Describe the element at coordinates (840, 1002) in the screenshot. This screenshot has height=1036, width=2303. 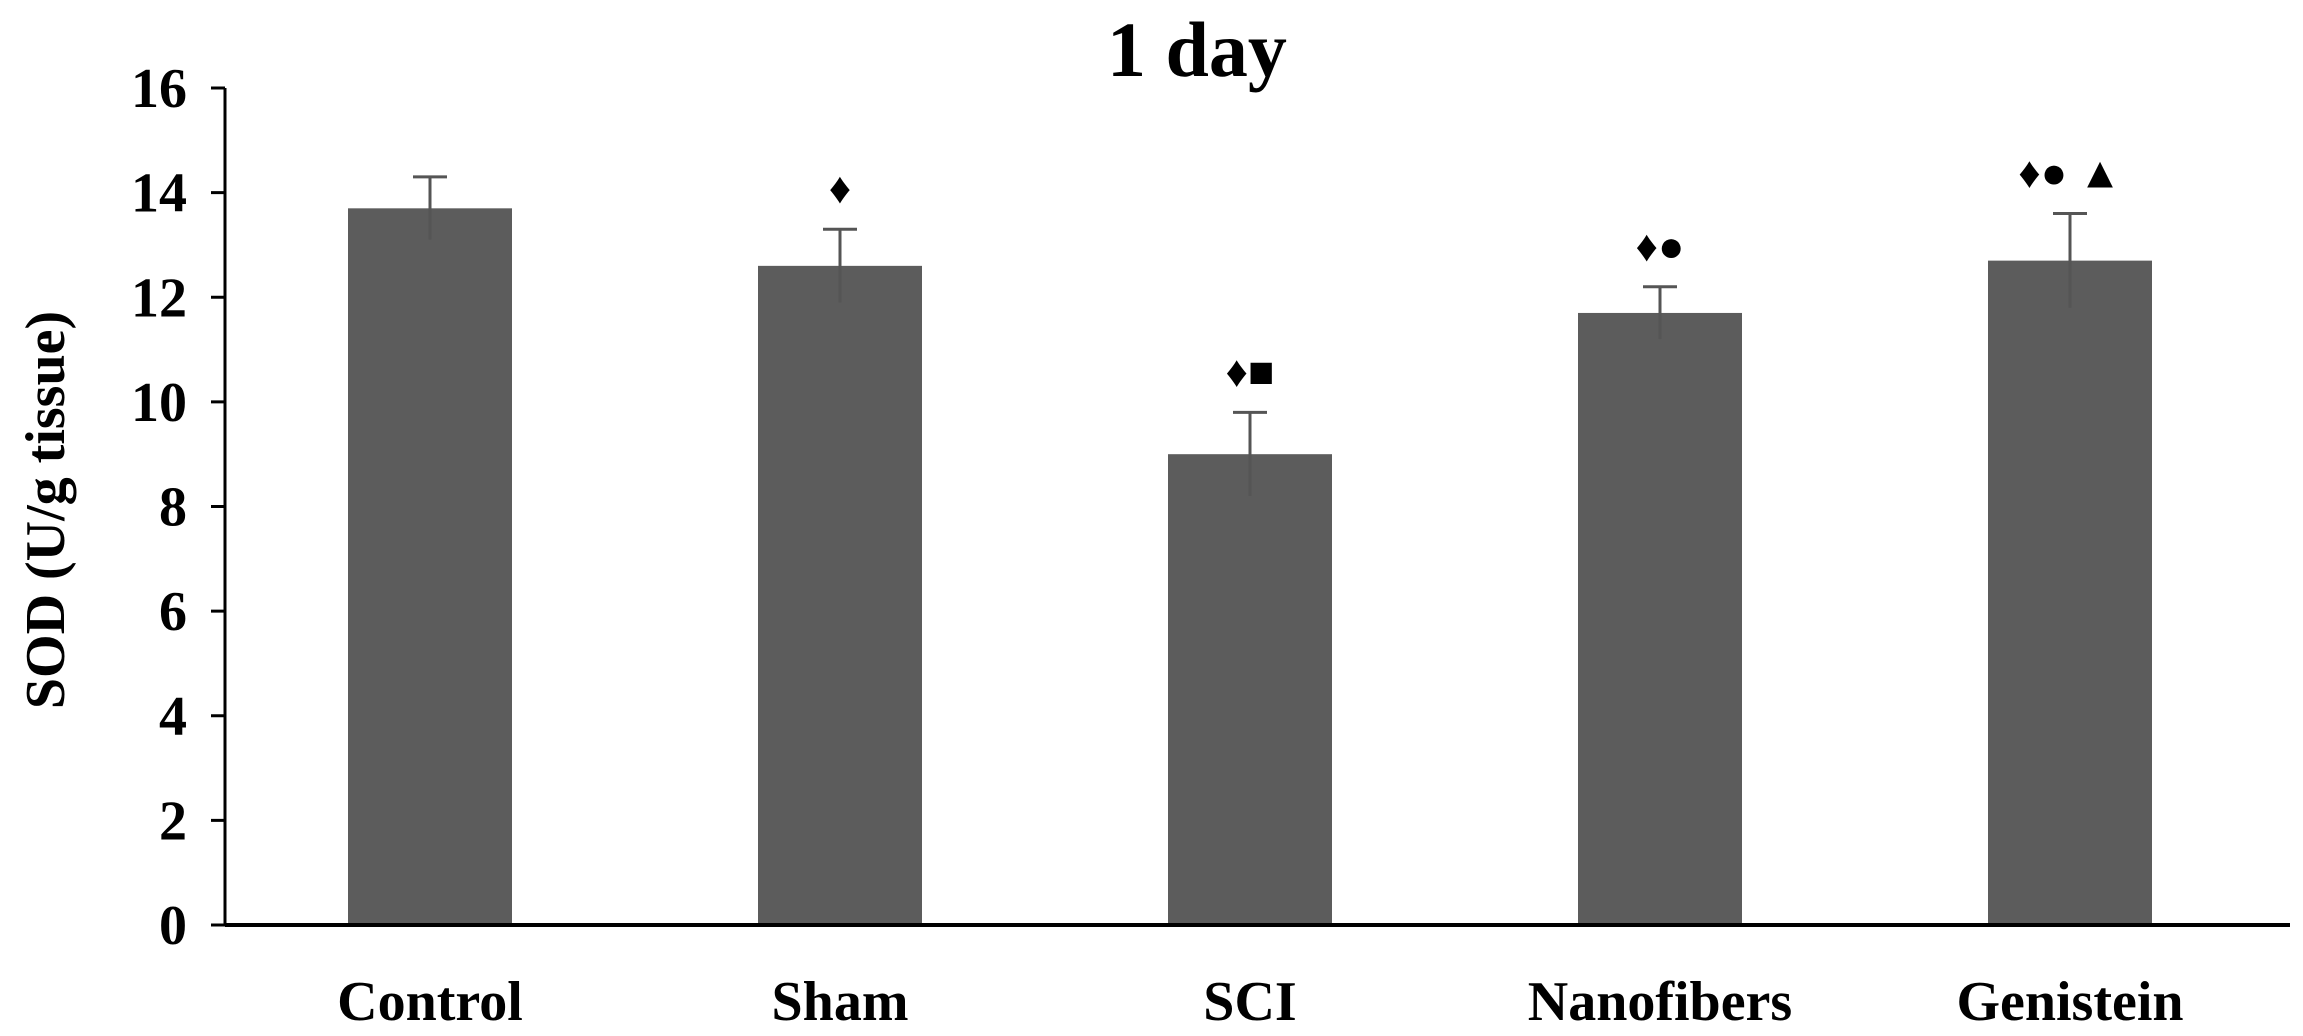
I see `x-category-label: Sham` at that location.